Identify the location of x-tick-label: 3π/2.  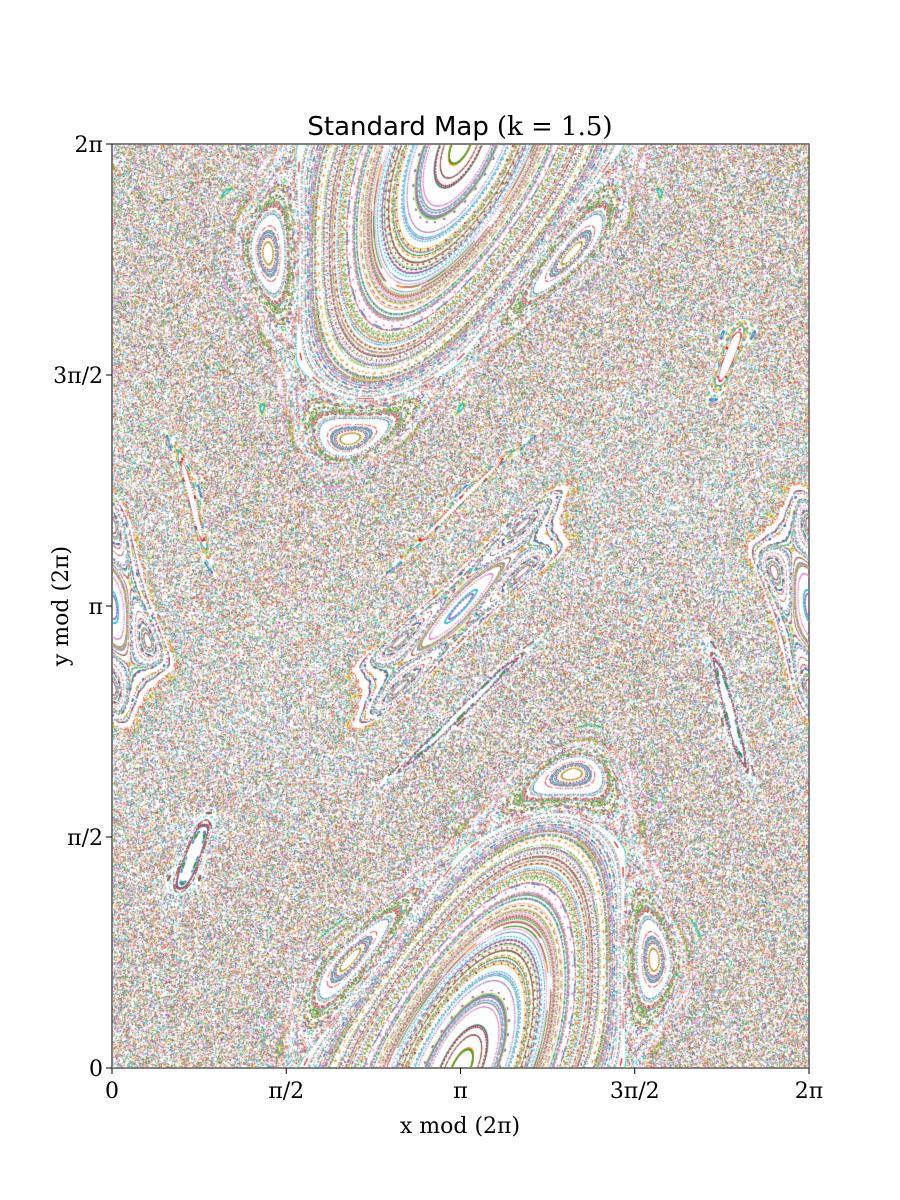
(635, 1091).